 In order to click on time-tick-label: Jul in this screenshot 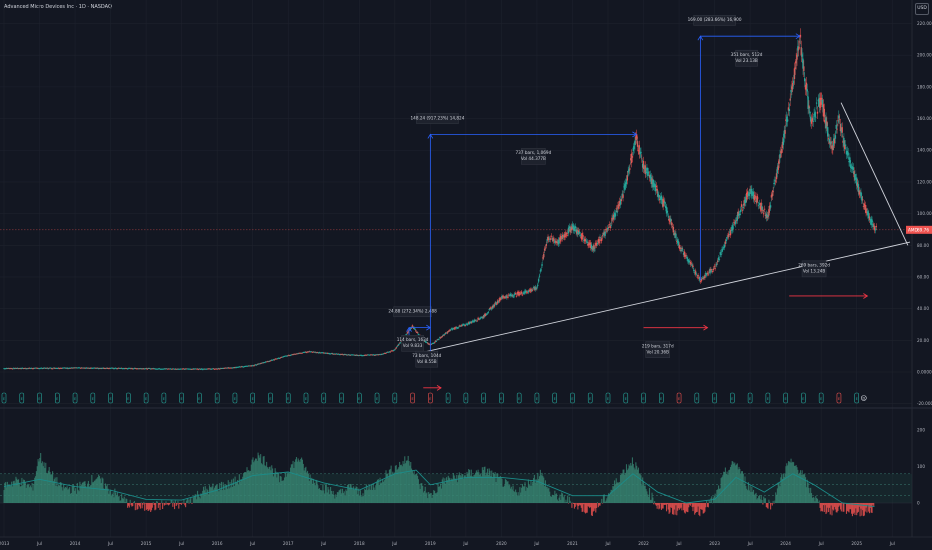, I will do `click(821, 543)`.